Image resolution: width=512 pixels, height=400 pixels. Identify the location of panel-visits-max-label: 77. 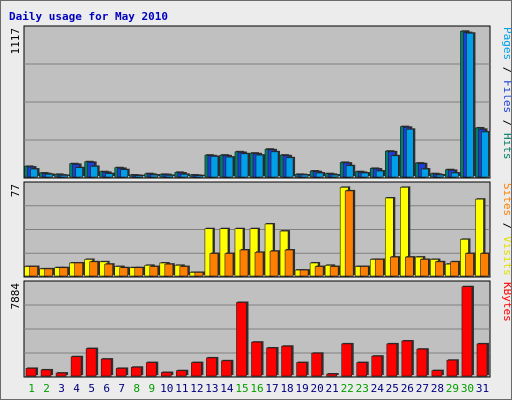
(15, 190).